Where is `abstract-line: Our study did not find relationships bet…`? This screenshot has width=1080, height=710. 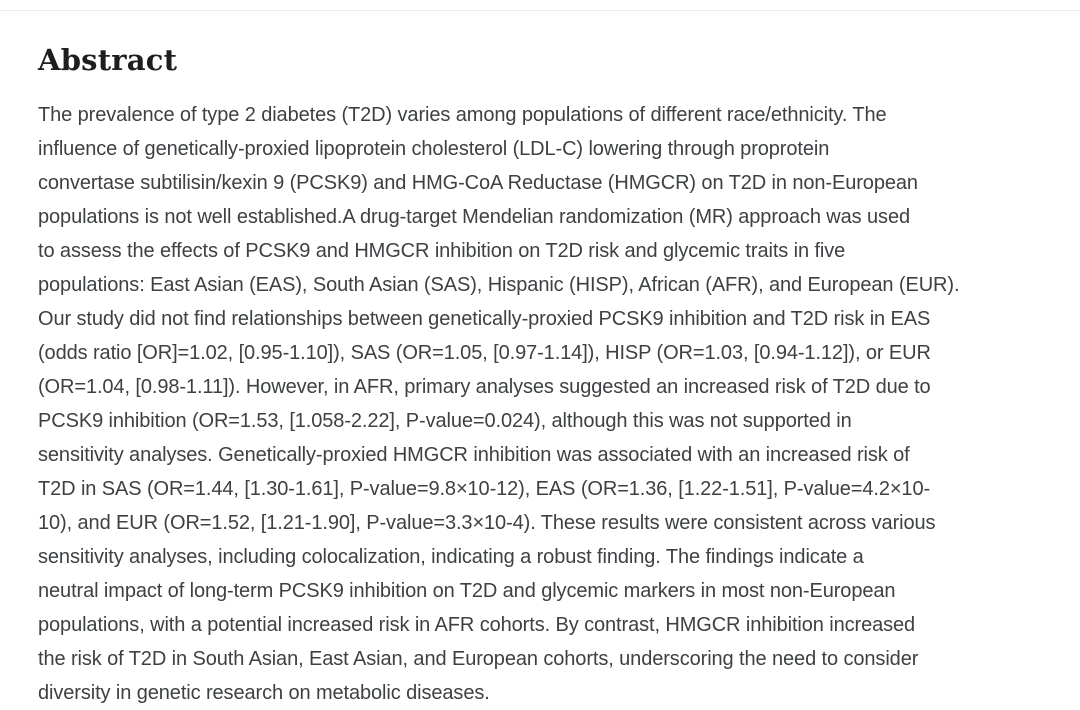 abstract-line: Our study did not find relationships bet… is located at coordinates (484, 319).